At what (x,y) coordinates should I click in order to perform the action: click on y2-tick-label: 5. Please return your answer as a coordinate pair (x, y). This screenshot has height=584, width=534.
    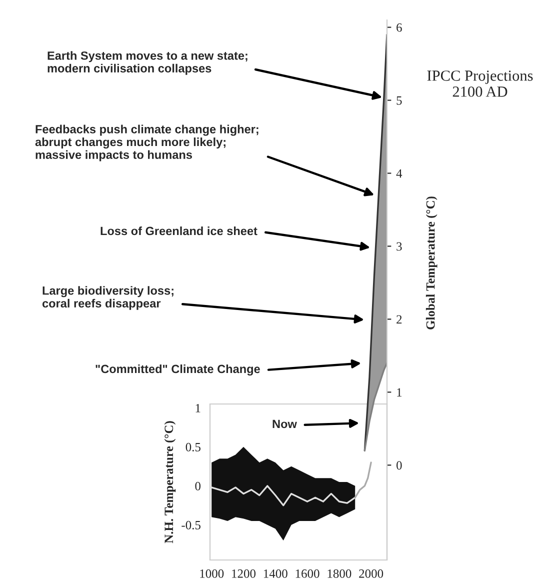
    Looking at the image, I should click on (399, 100).